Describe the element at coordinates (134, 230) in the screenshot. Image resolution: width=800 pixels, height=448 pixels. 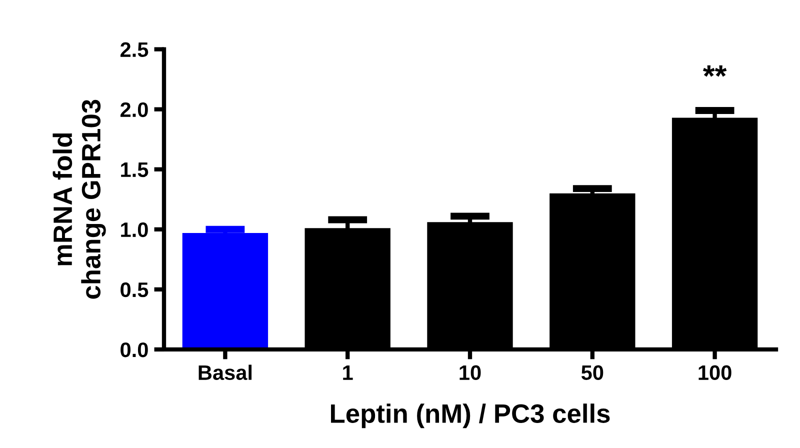
I see `y-tick-label: 1.0` at that location.